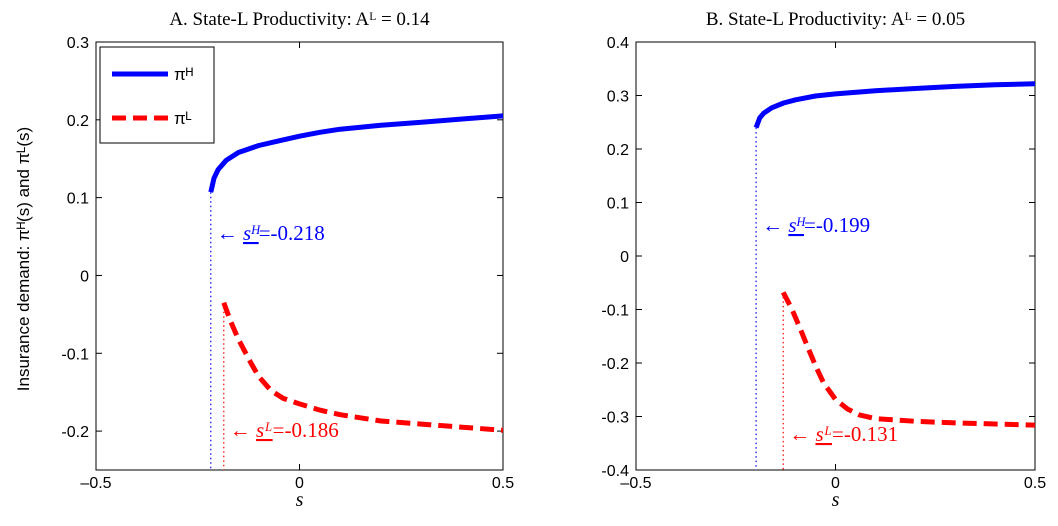 Image resolution: width=1058 pixels, height=526 pixels. I want to click on legend-box, so click(157, 95).